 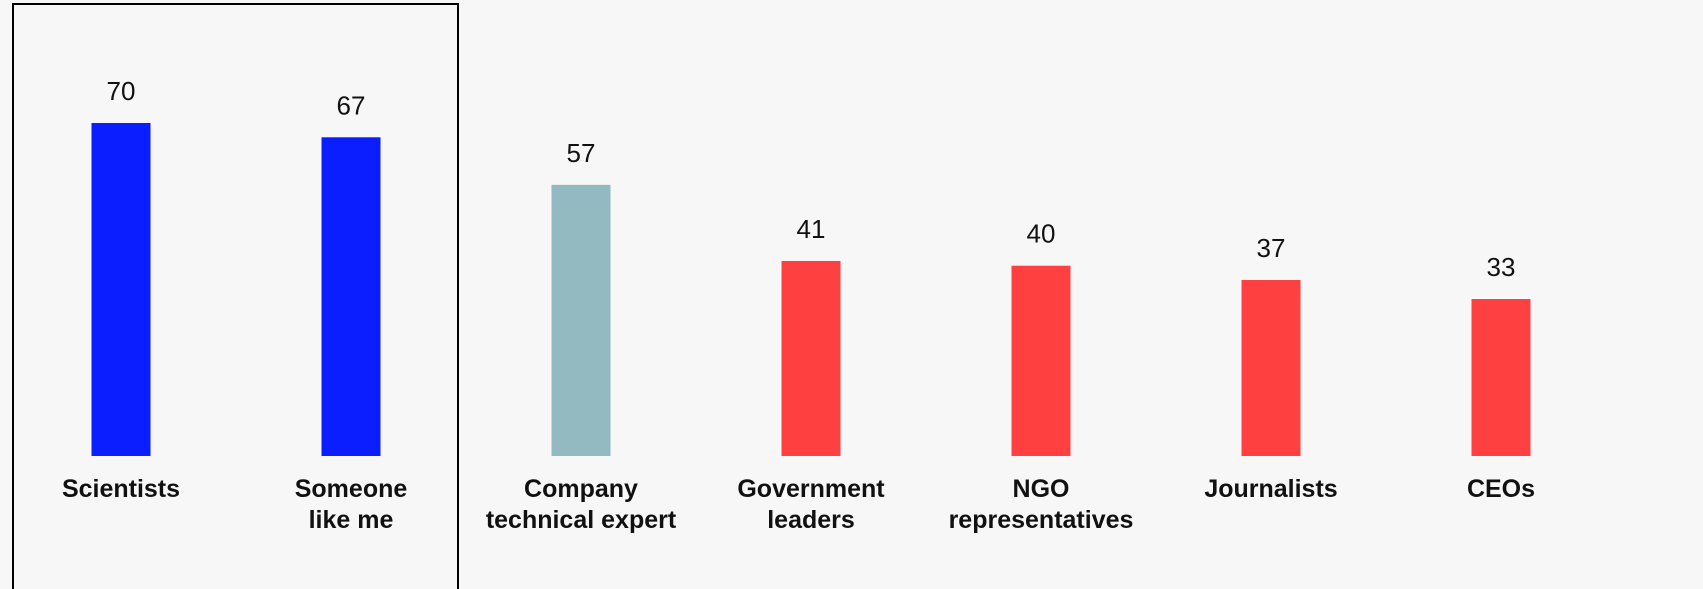 What do you see at coordinates (121, 489) in the screenshot?
I see `category-label: Scientists` at bounding box center [121, 489].